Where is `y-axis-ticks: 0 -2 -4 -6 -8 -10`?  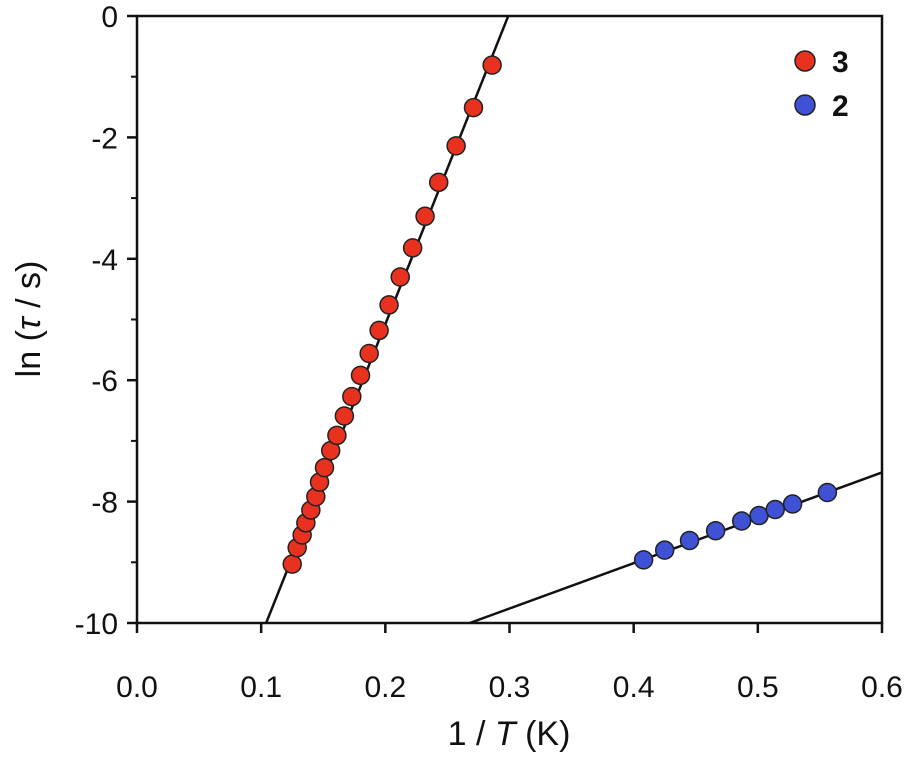 y-axis-ticks: 0 -2 -4 -6 -8 -10 is located at coordinates (106, 321).